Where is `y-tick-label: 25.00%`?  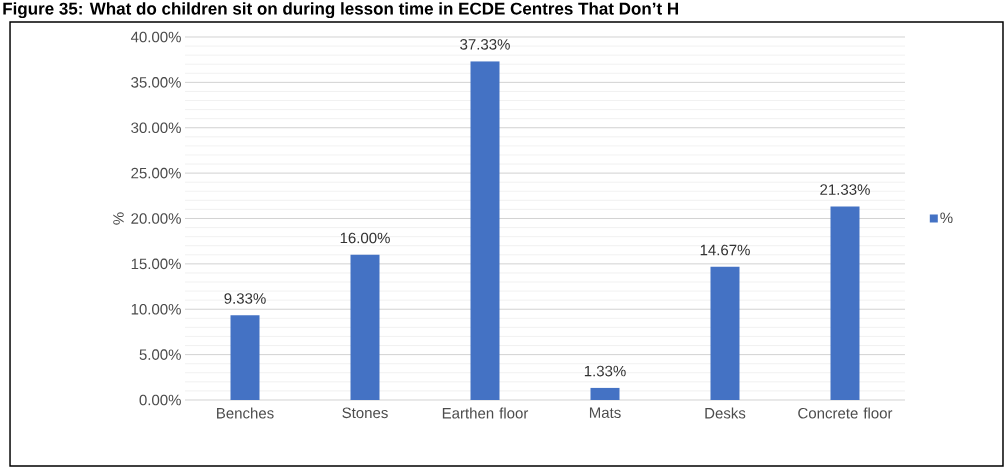 y-tick-label: 25.00% is located at coordinates (156, 173).